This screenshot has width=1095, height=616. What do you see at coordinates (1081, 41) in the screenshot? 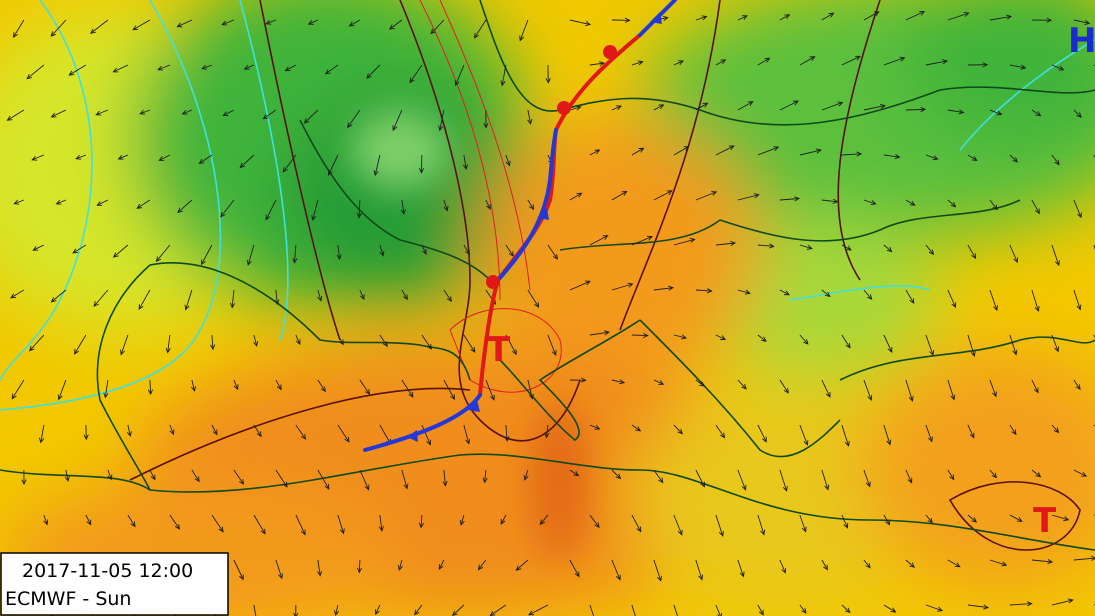
I see `high-pressure-label: H` at bounding box center [1081, 41].